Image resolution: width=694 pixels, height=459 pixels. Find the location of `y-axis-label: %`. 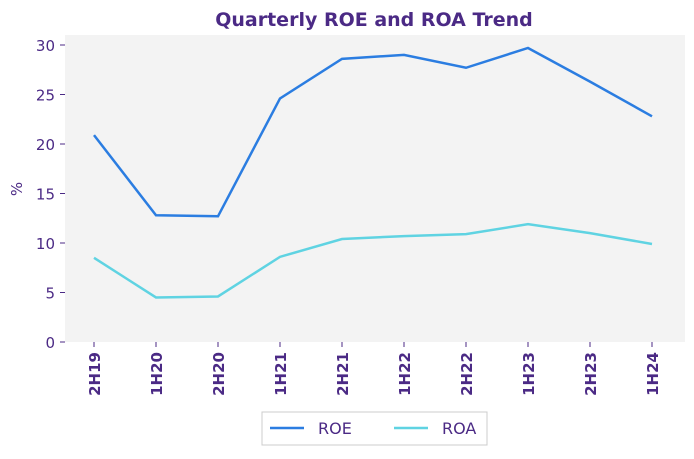

y-axis-label: % is located at coordinates (17, 189).